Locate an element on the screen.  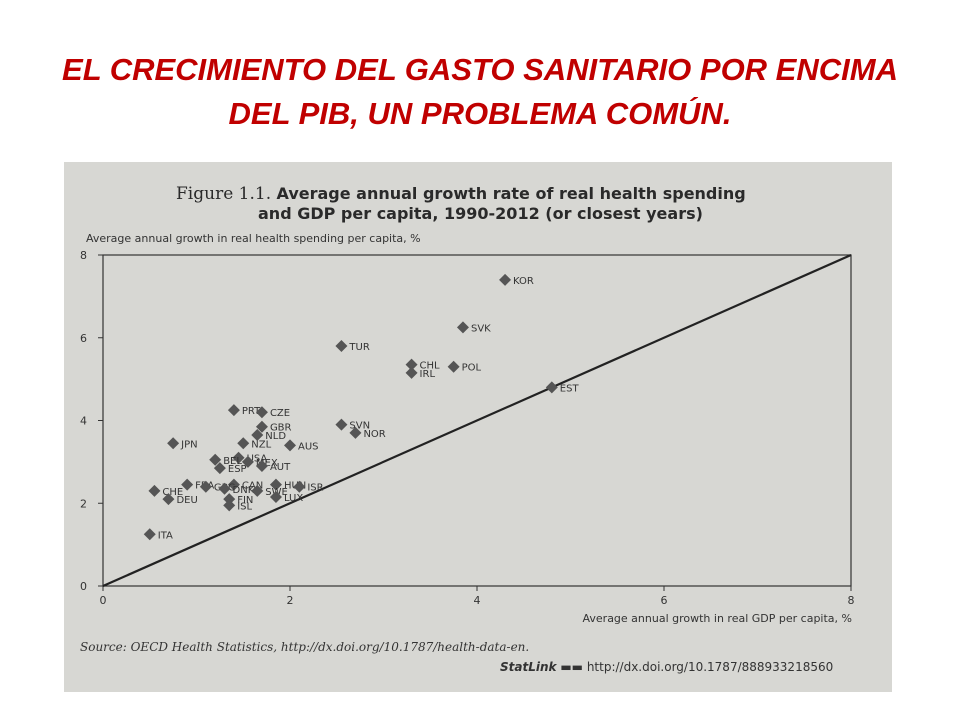
scatter-point-nzl is located at coordinates (243, 443).